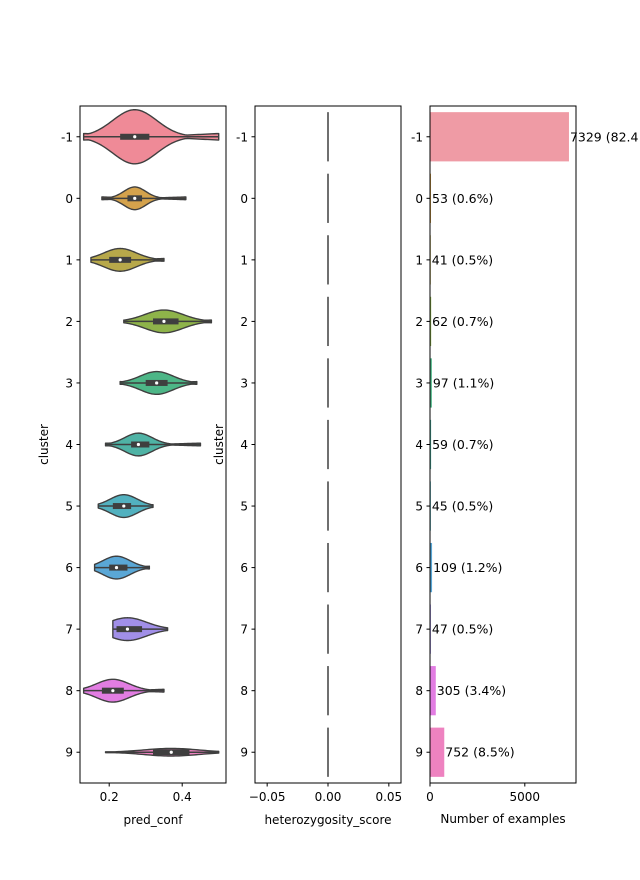 This screenshot has width=640, height=880. I want to click on examples-bar-label: 97 (1.1%), so click(463, 382).